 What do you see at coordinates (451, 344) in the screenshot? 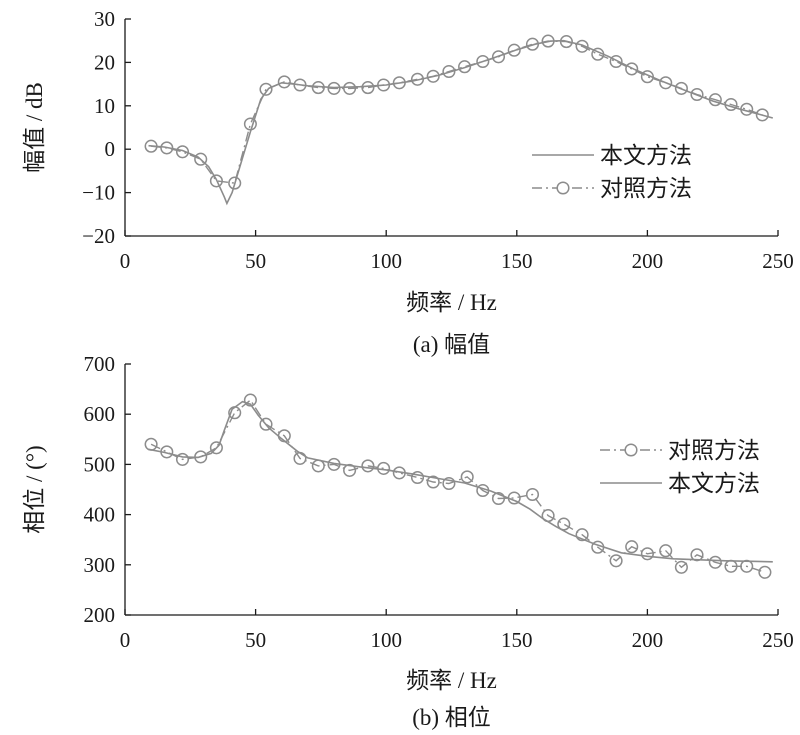
I see `panel-caption: (a) 幅值` at bounding box center [451, 344].